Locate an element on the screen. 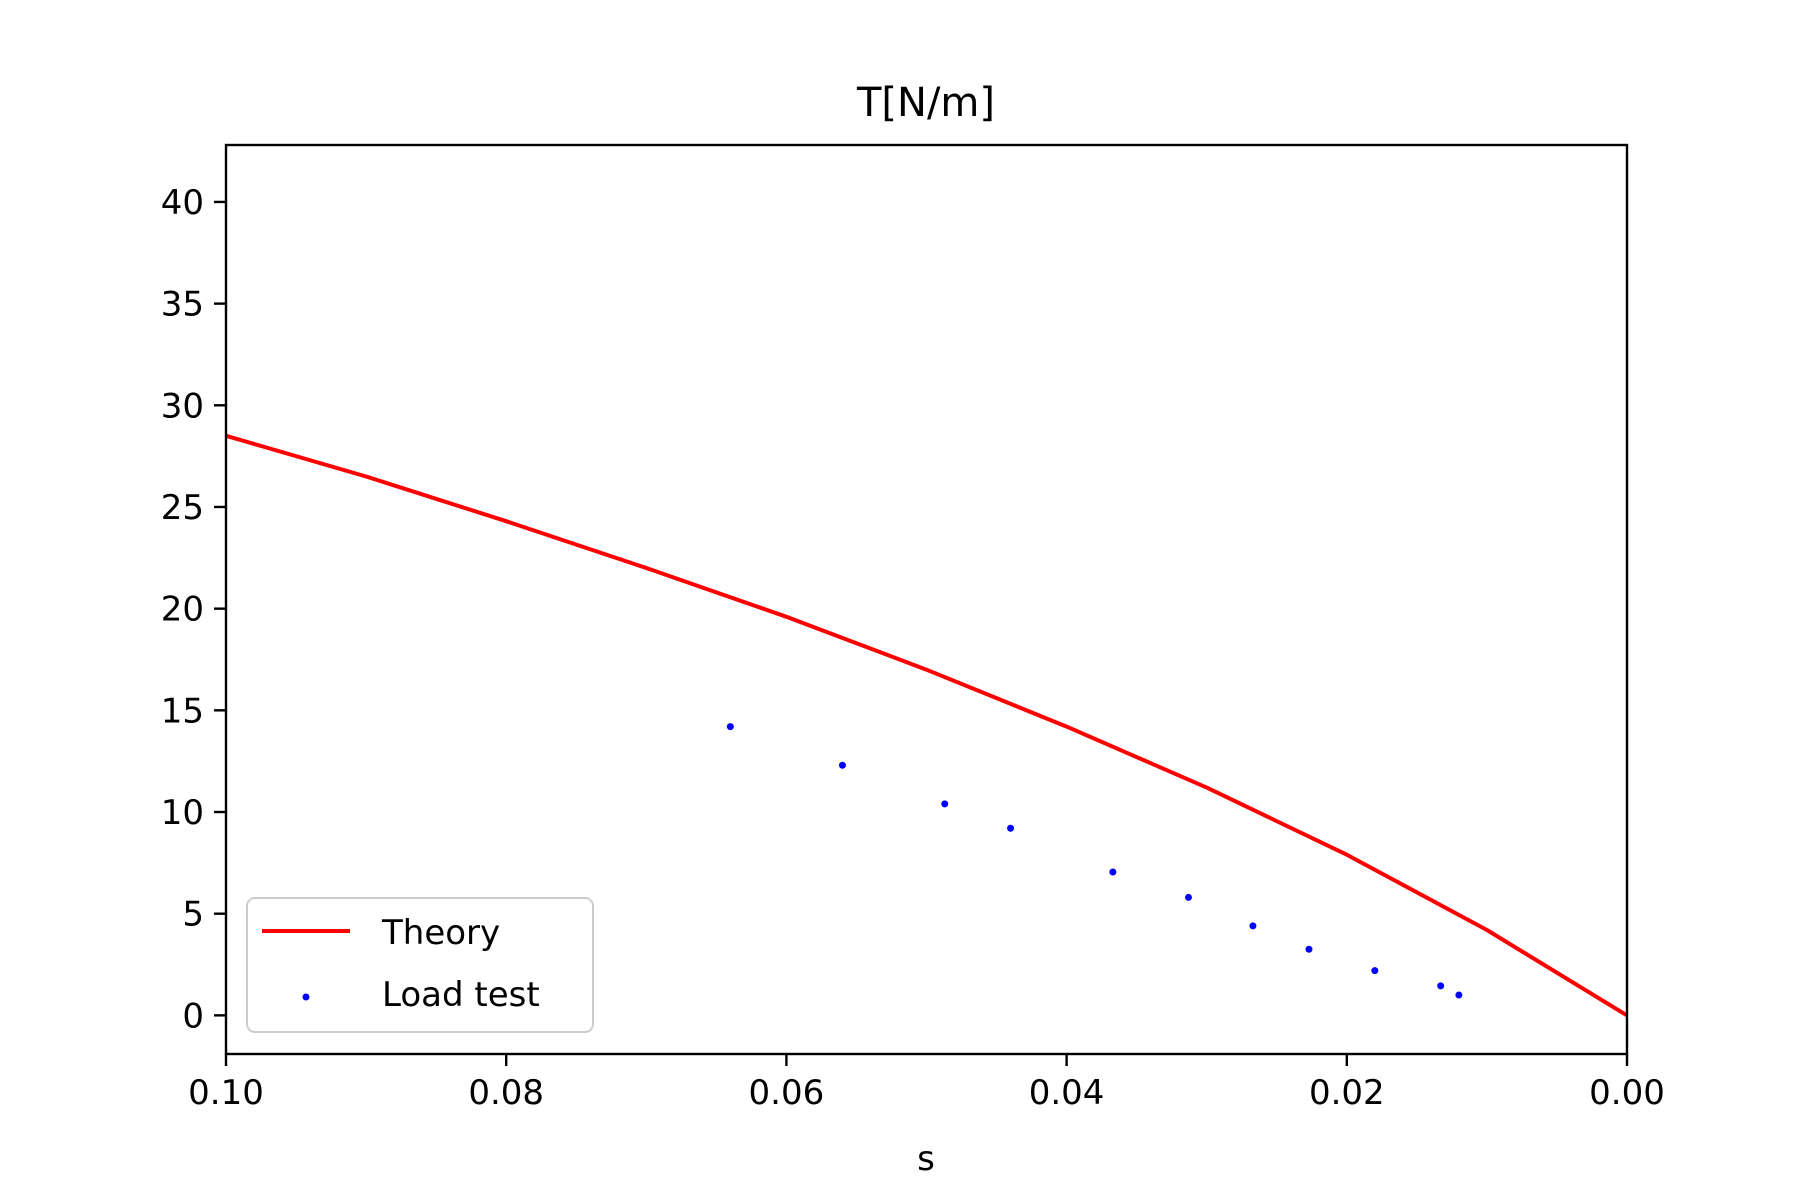 The height and width of the screenshot is (1200, 1800). chart-title: T[N/m] is located at coordinates (925, 103).